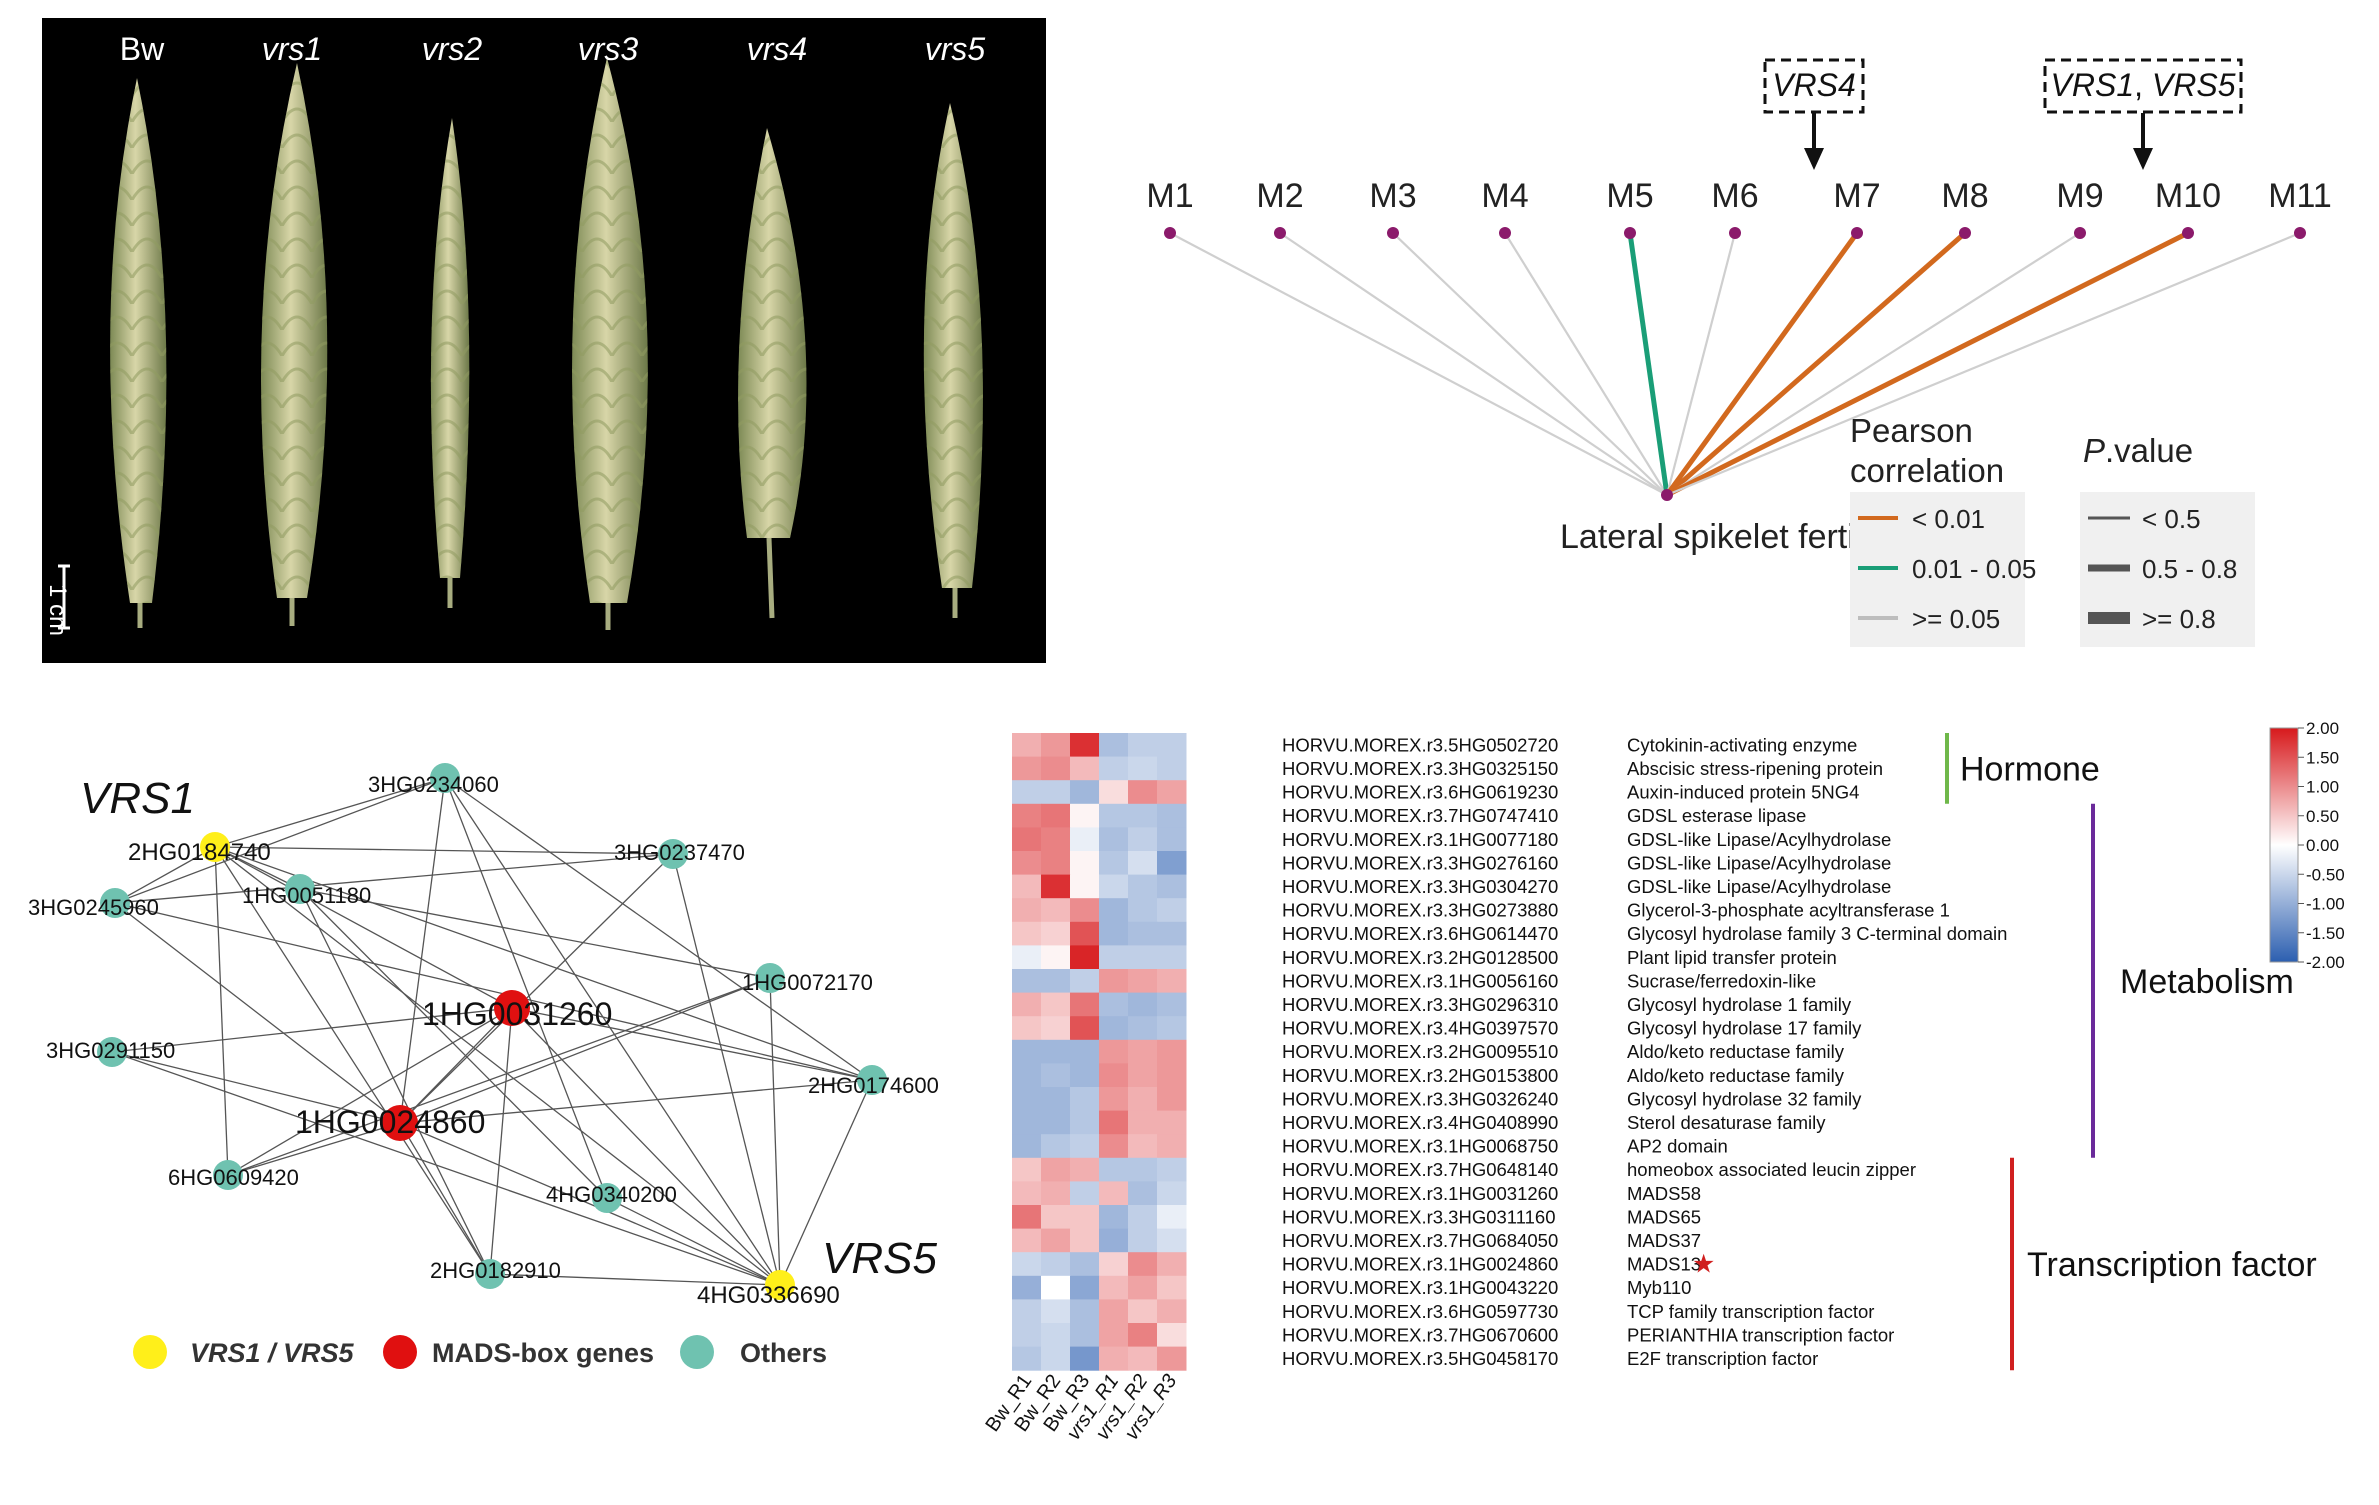 This screenshot has height=1505, width=2379. I want to click on heatmap-row-gene: HORVU.MOREX.r3.4HG0397570, so click(1420, 1028).